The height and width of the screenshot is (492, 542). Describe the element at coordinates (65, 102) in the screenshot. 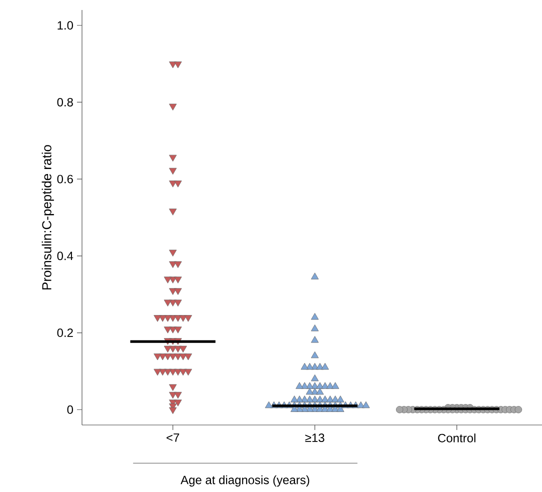

I see `y-tick-label: 0.8` at that location.